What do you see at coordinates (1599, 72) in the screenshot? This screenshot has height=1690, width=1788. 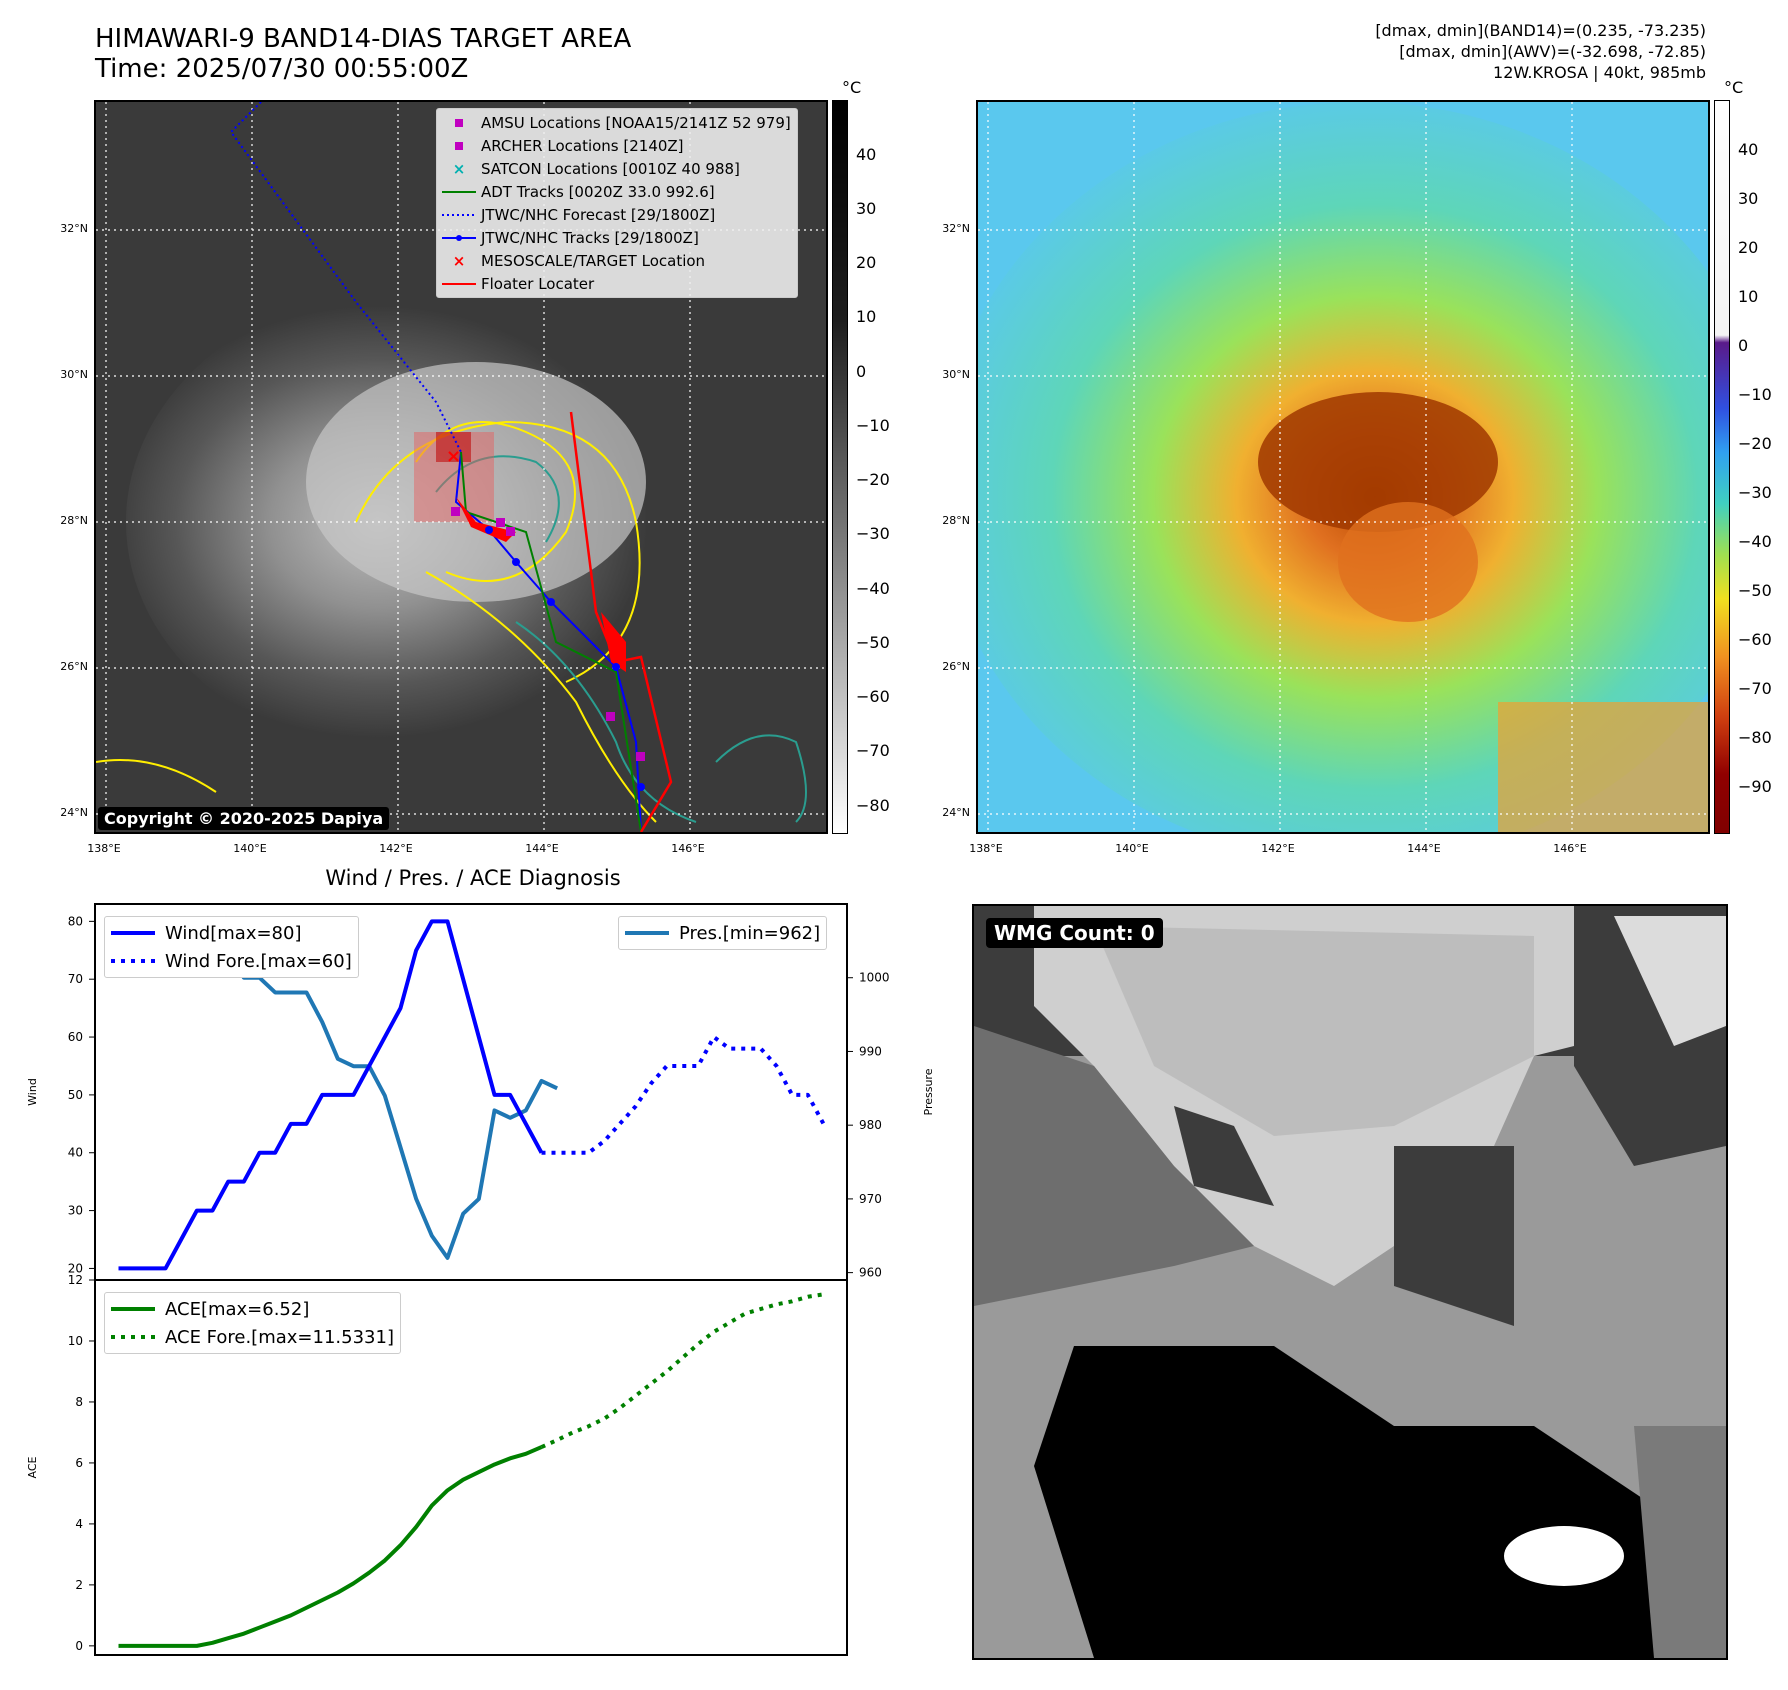 I see `storm-id: 12W.KROSA | 40kt, 985mb` at bounding box center [1599, 72].